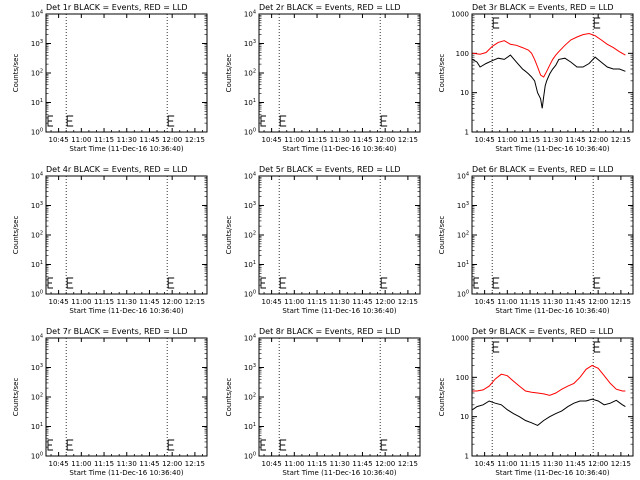 This screenshot has height=480, width=640. Describe the element at coordinates (330, 331) in the screenshot. I see `chart-title: Det 8r BLACK = Events, RED = LLD` at that location.